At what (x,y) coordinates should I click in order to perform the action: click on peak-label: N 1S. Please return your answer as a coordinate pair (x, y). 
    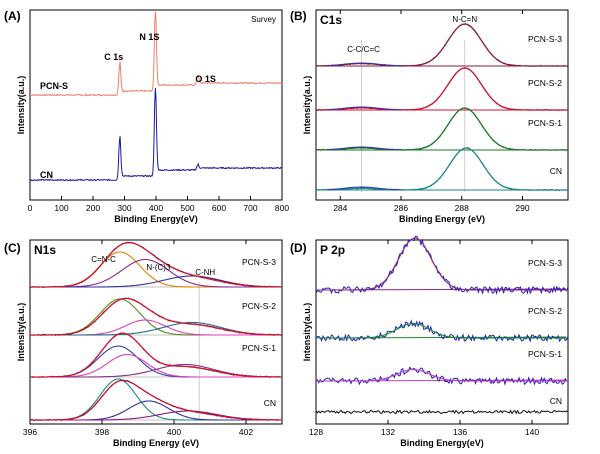
    Looking at the image, I should click on (149, 37).